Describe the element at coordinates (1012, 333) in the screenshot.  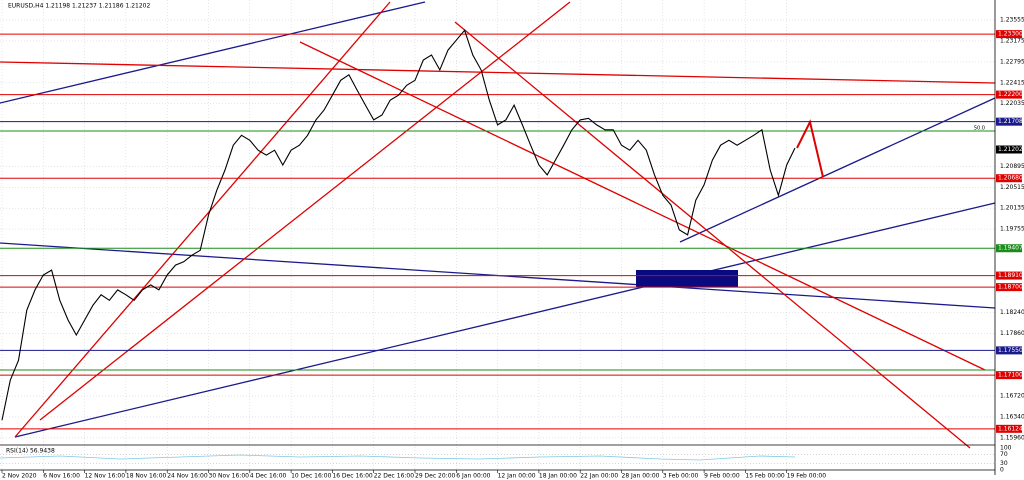
I see `y-tick-label: 1.17860` at that location.